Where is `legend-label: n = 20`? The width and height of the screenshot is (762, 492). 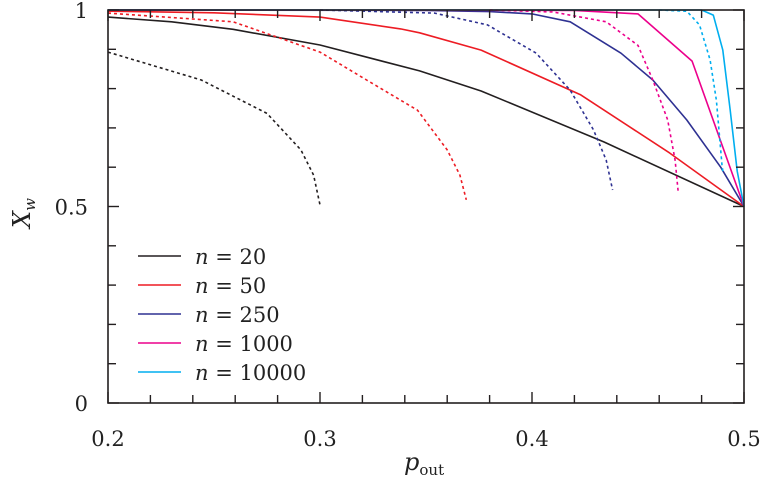
legend-label: n = 20 is located at coordinates (230, 257).